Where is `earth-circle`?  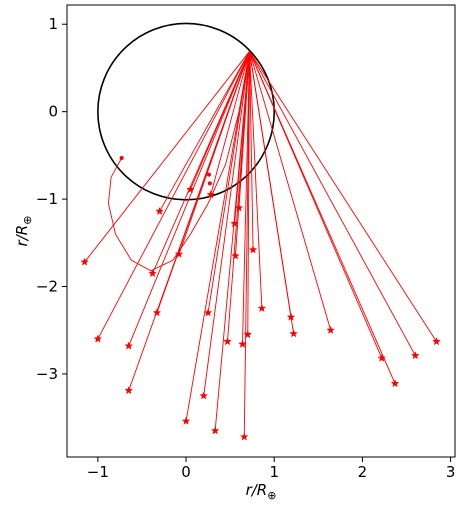 earth-circle is located at coordinates (186, 111).